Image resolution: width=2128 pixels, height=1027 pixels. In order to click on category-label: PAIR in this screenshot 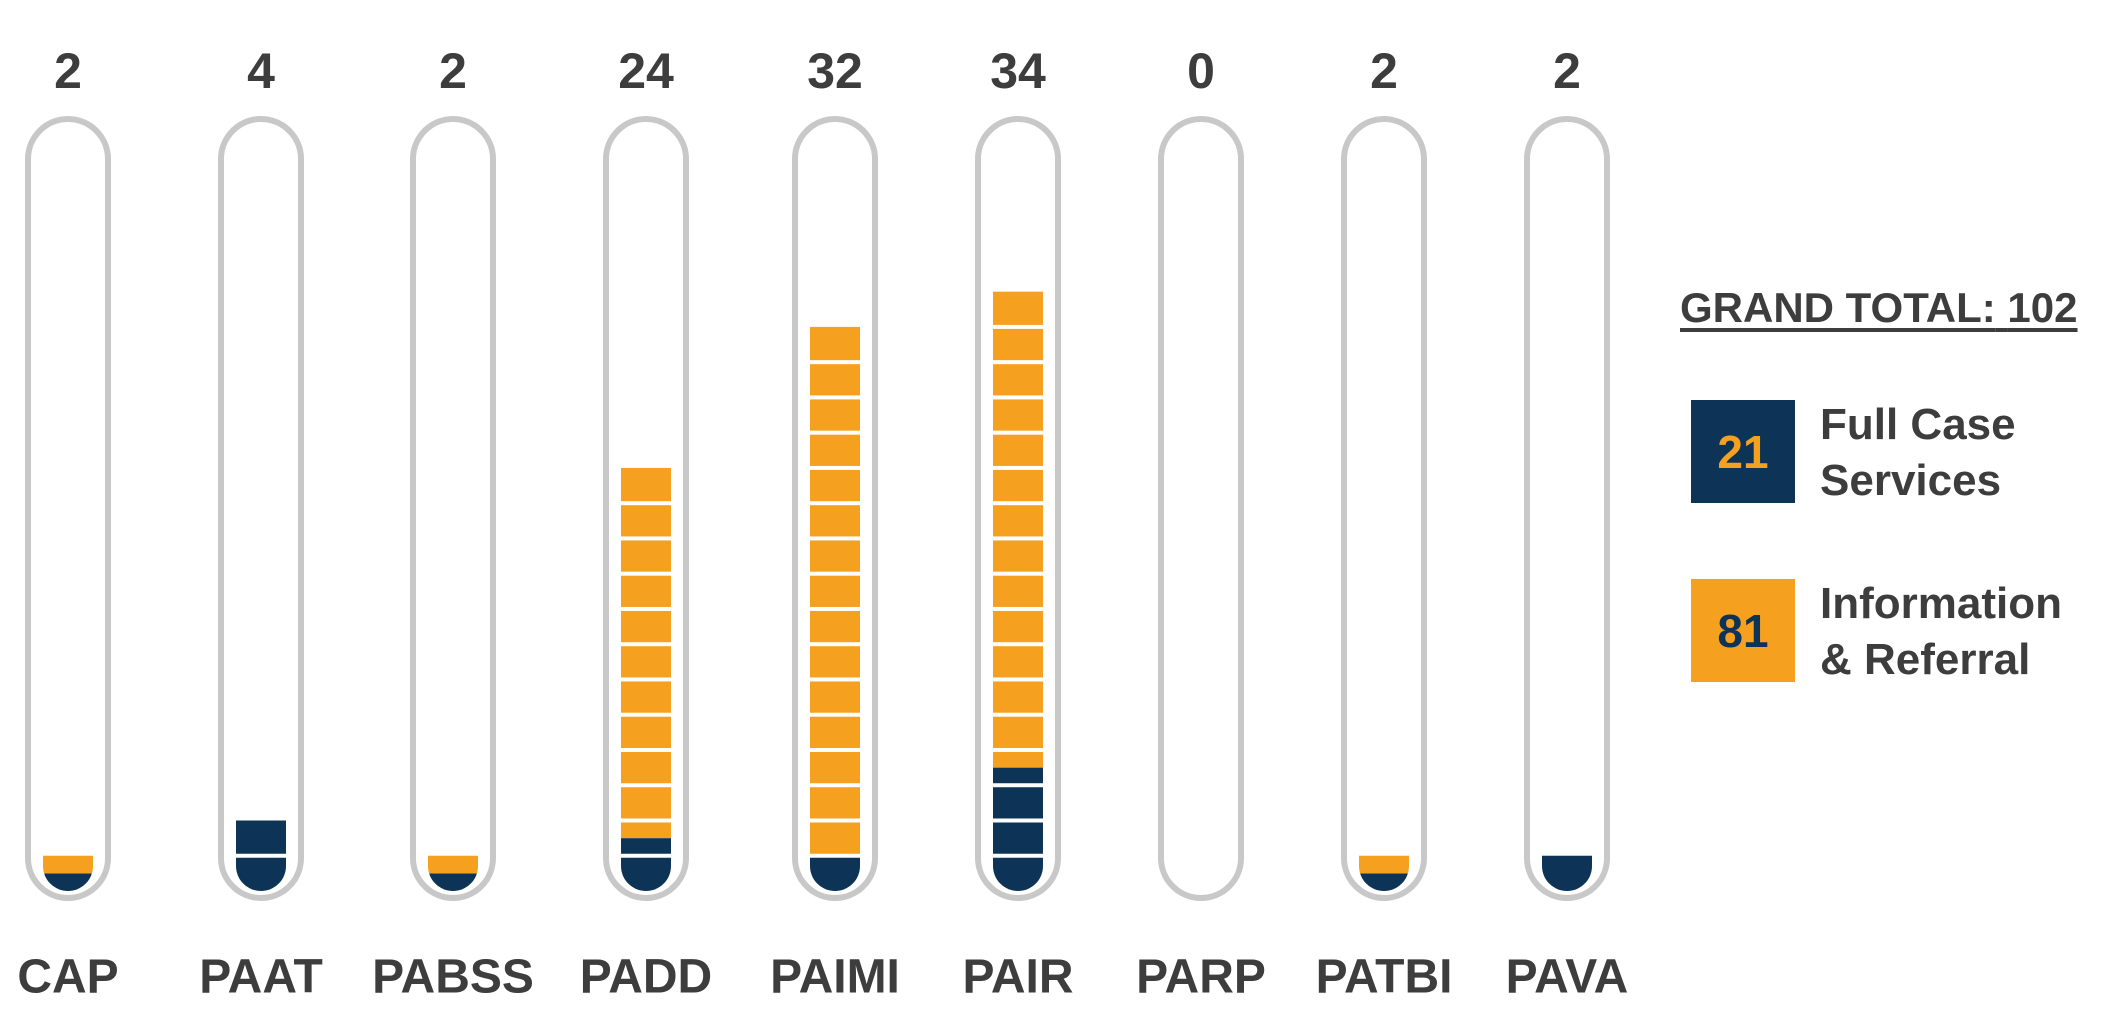, I will do `click(1017, 977)`.